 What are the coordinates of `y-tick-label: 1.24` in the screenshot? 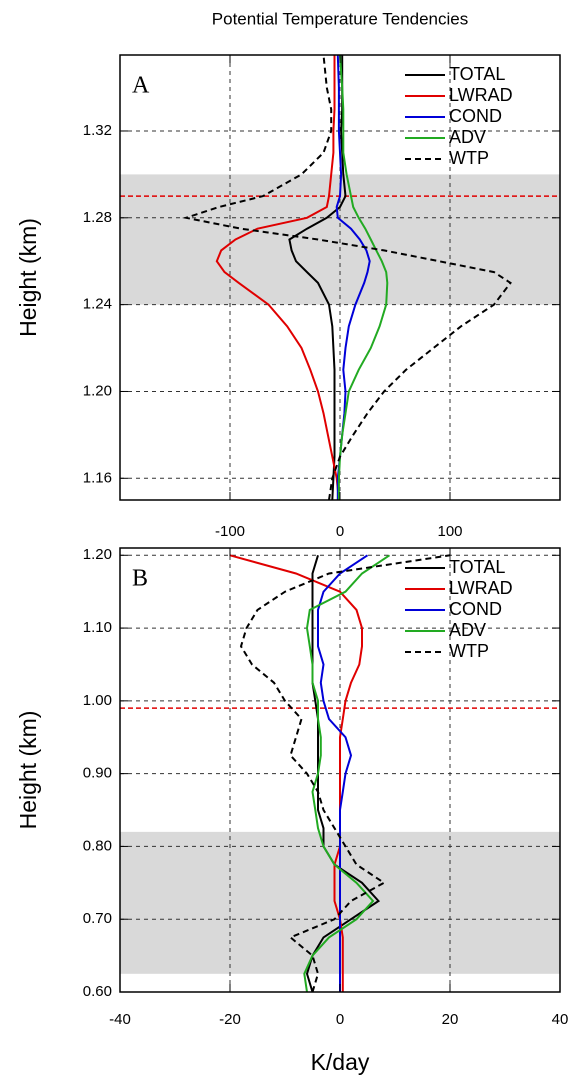 It's located at (97, 304).